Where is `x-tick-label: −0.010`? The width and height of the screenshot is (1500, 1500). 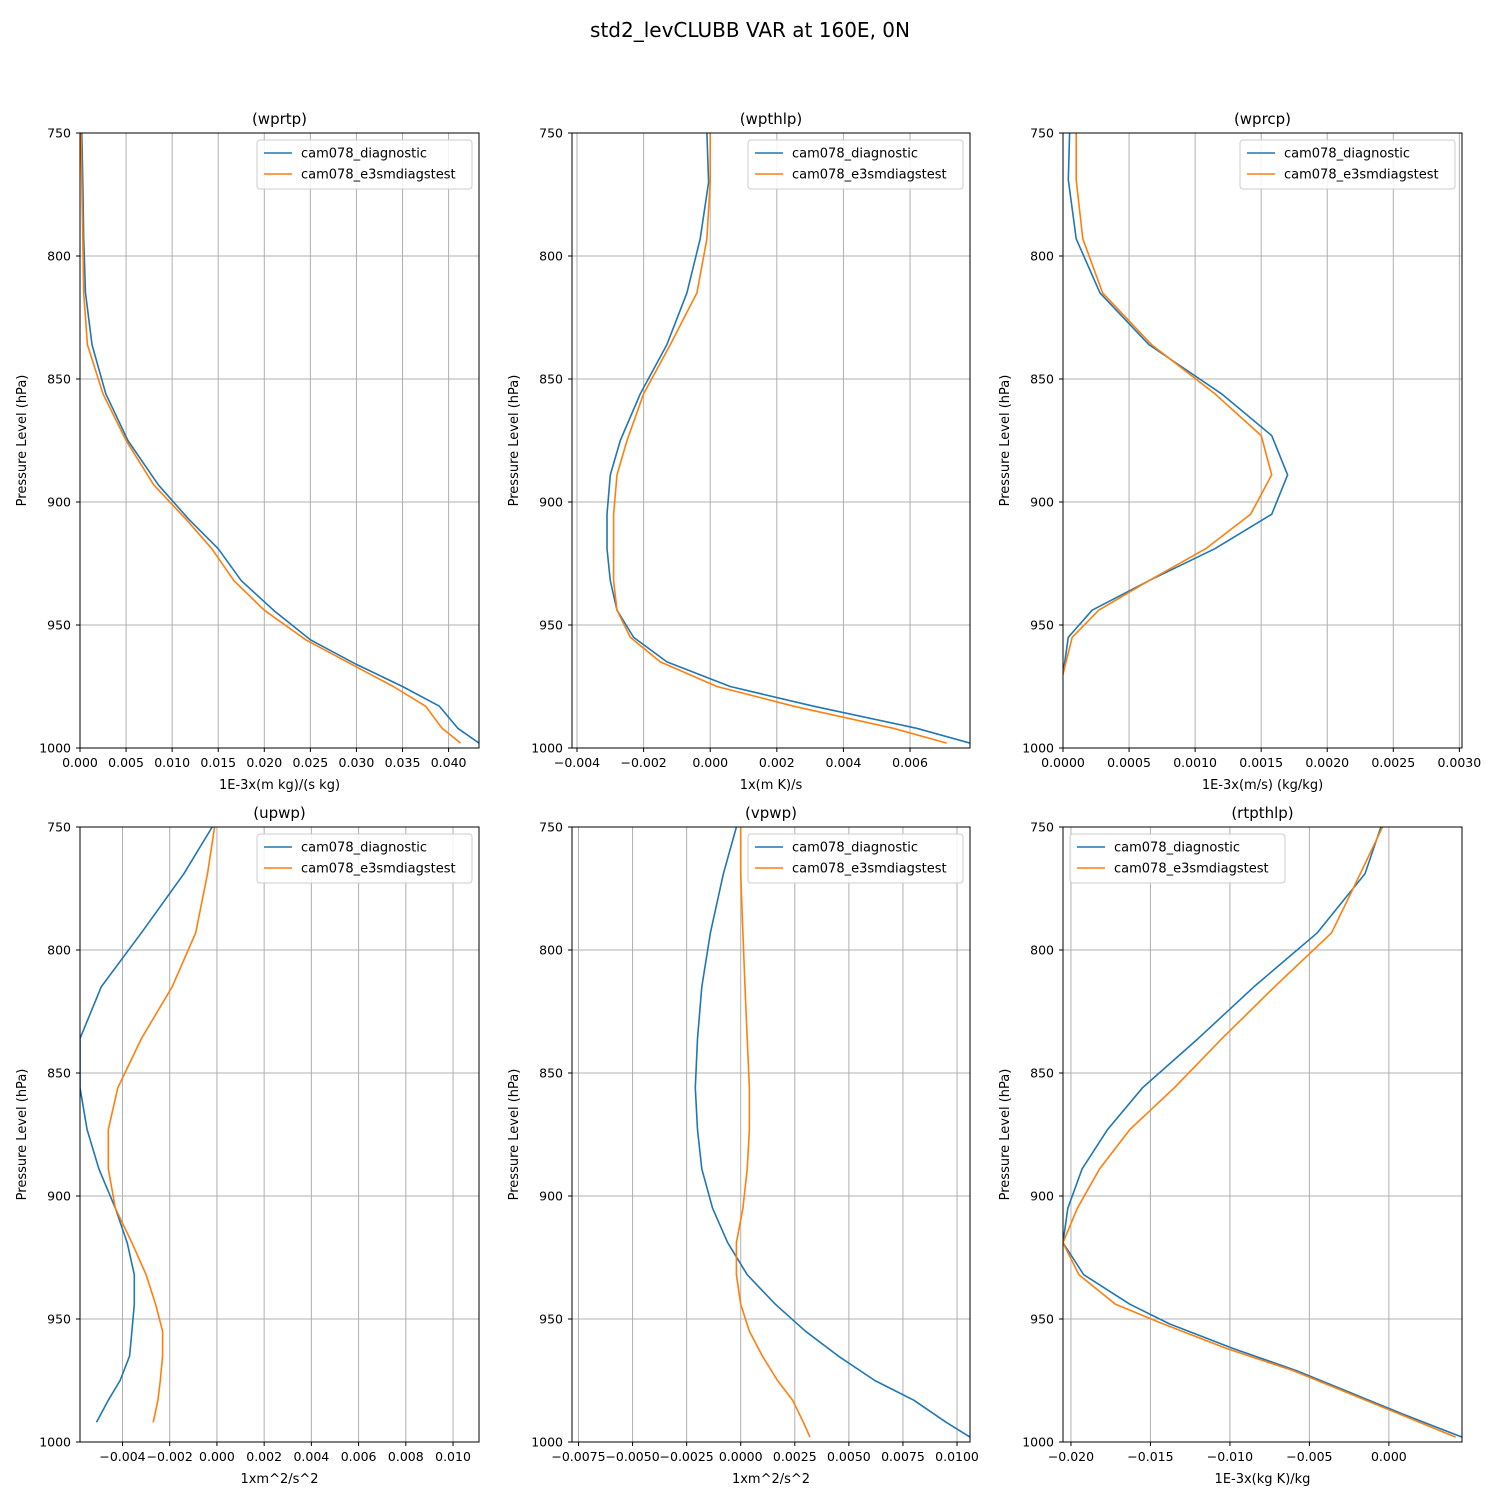
x-tick-label: −0.010 is located at coordinates (1230, 1456).